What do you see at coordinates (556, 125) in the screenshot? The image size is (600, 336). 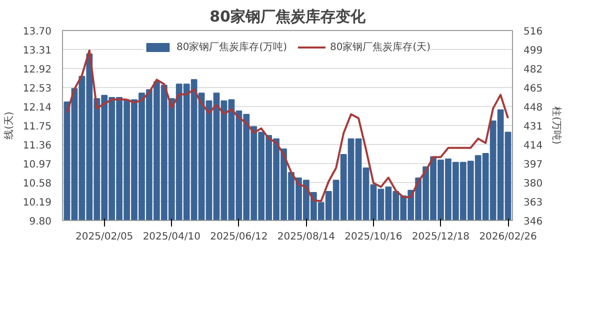 I see `y2-axis-title: 柱(万吨)` at bounding box center [556, 125].